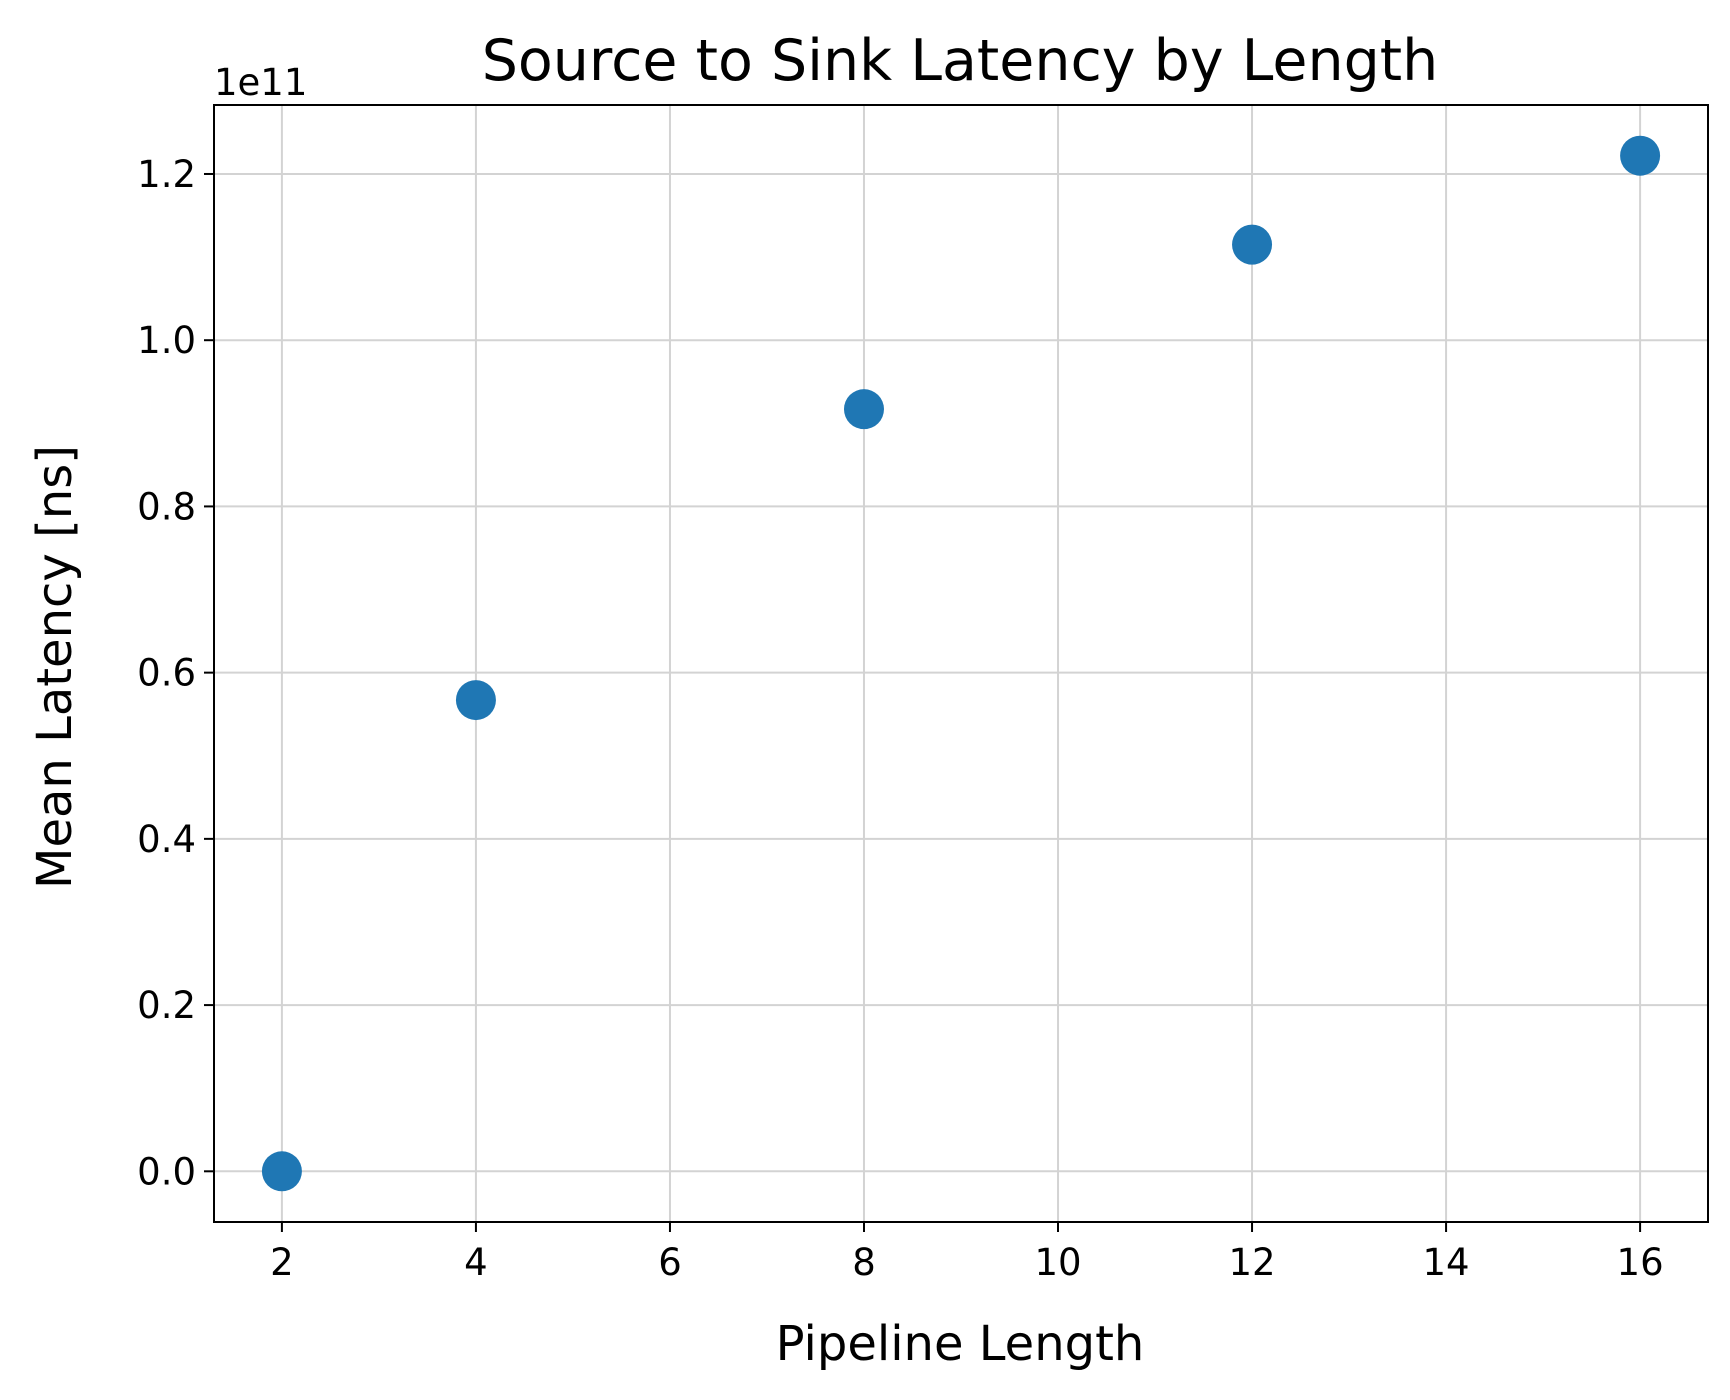 The height and width of the screenshot is (1400, 1730). I want to click on y-tick-label: 1.0, so click(166, 340).